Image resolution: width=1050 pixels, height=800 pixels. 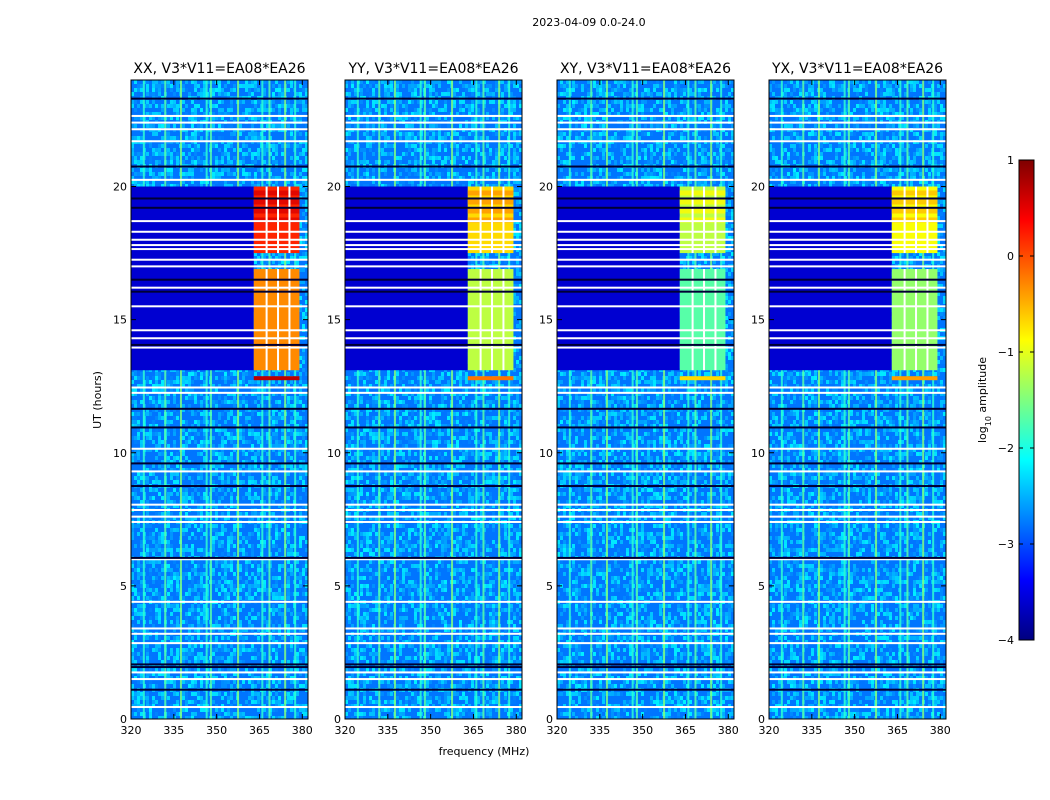 What do you see at coordinates (97, 400) in the screenshot?
I see `y-axis-label: UT (hours)` at bounding box center [97, 400].